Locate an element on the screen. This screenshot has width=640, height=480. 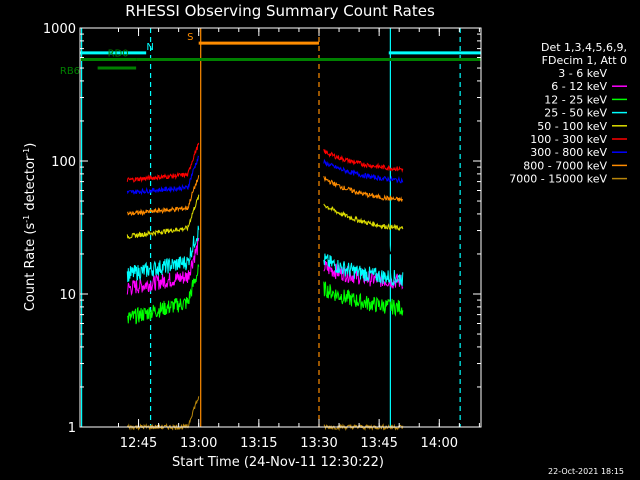
flag-label-s: S is located at coordinates (190, 37).